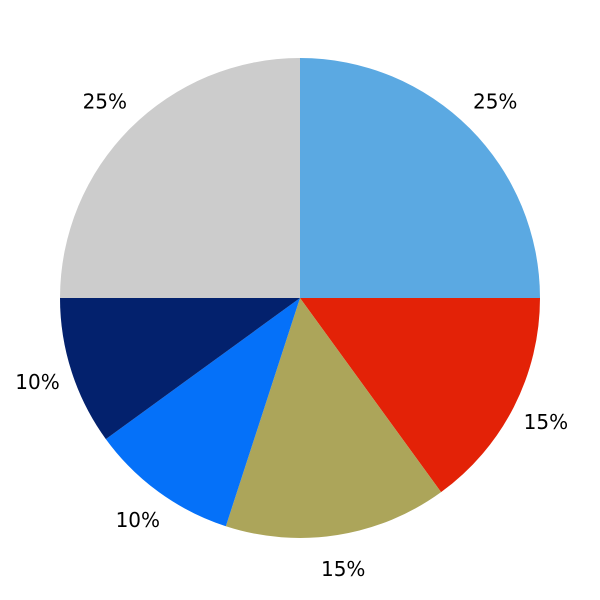 This screenshot has height=600, width=600. Describe the element at coordinates (343, 569) in the screenshot. I see `pie-slice-3-label: 15%` at that location.